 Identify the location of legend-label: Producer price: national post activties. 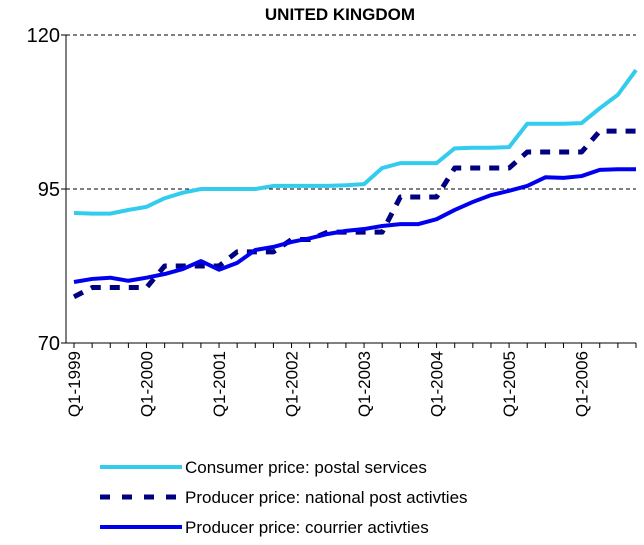
(326, 497).